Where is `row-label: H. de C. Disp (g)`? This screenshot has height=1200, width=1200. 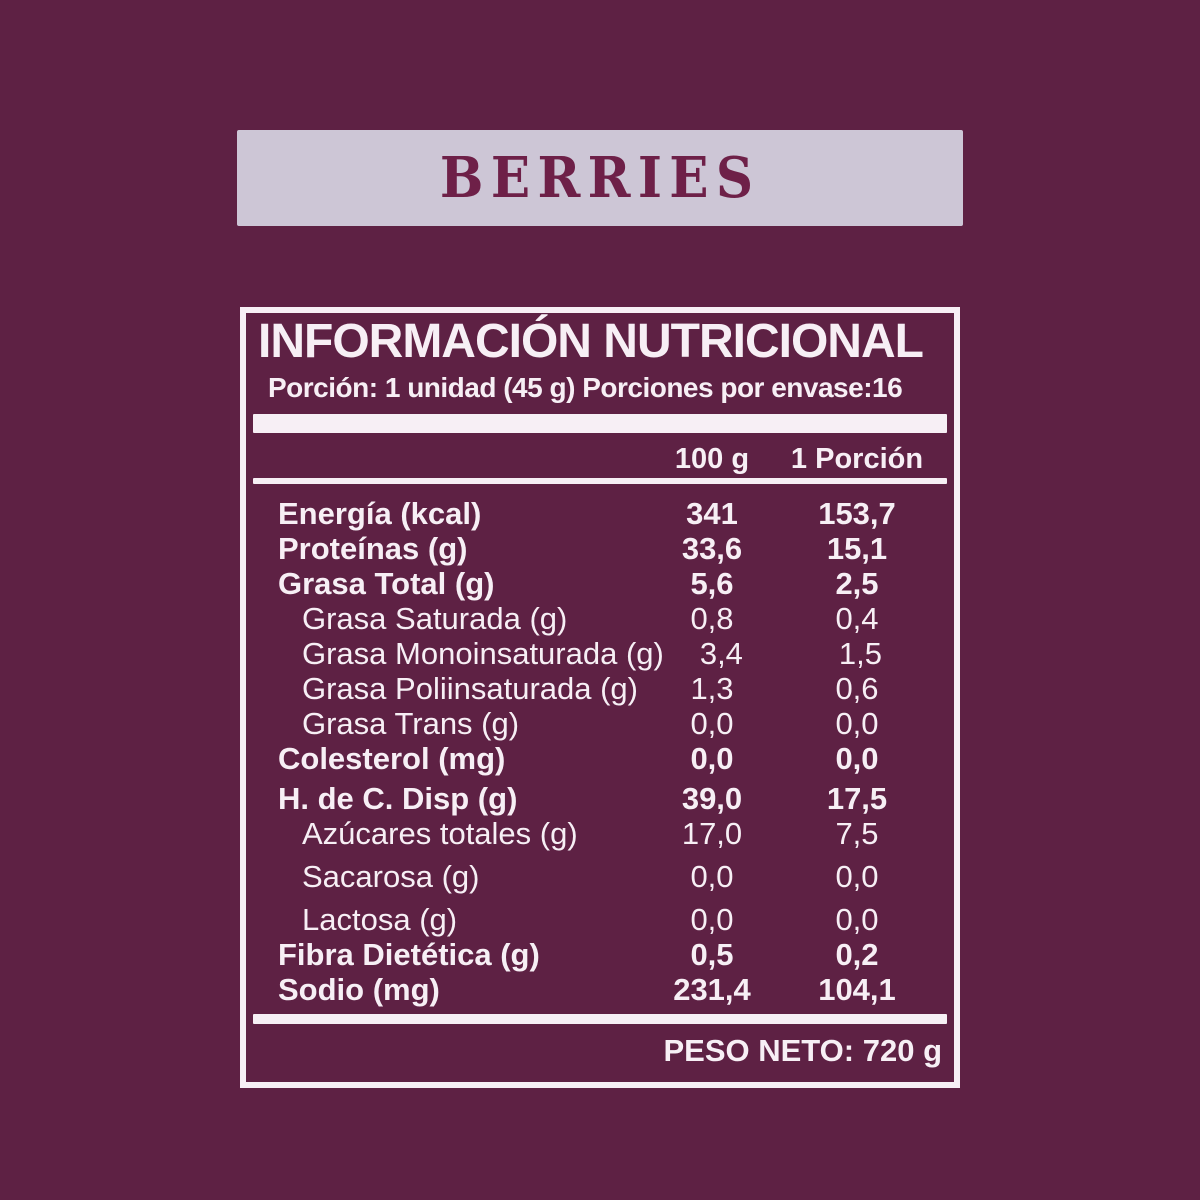
row-label: H. de C. Disp (g) is located at coordinates (398, 799).